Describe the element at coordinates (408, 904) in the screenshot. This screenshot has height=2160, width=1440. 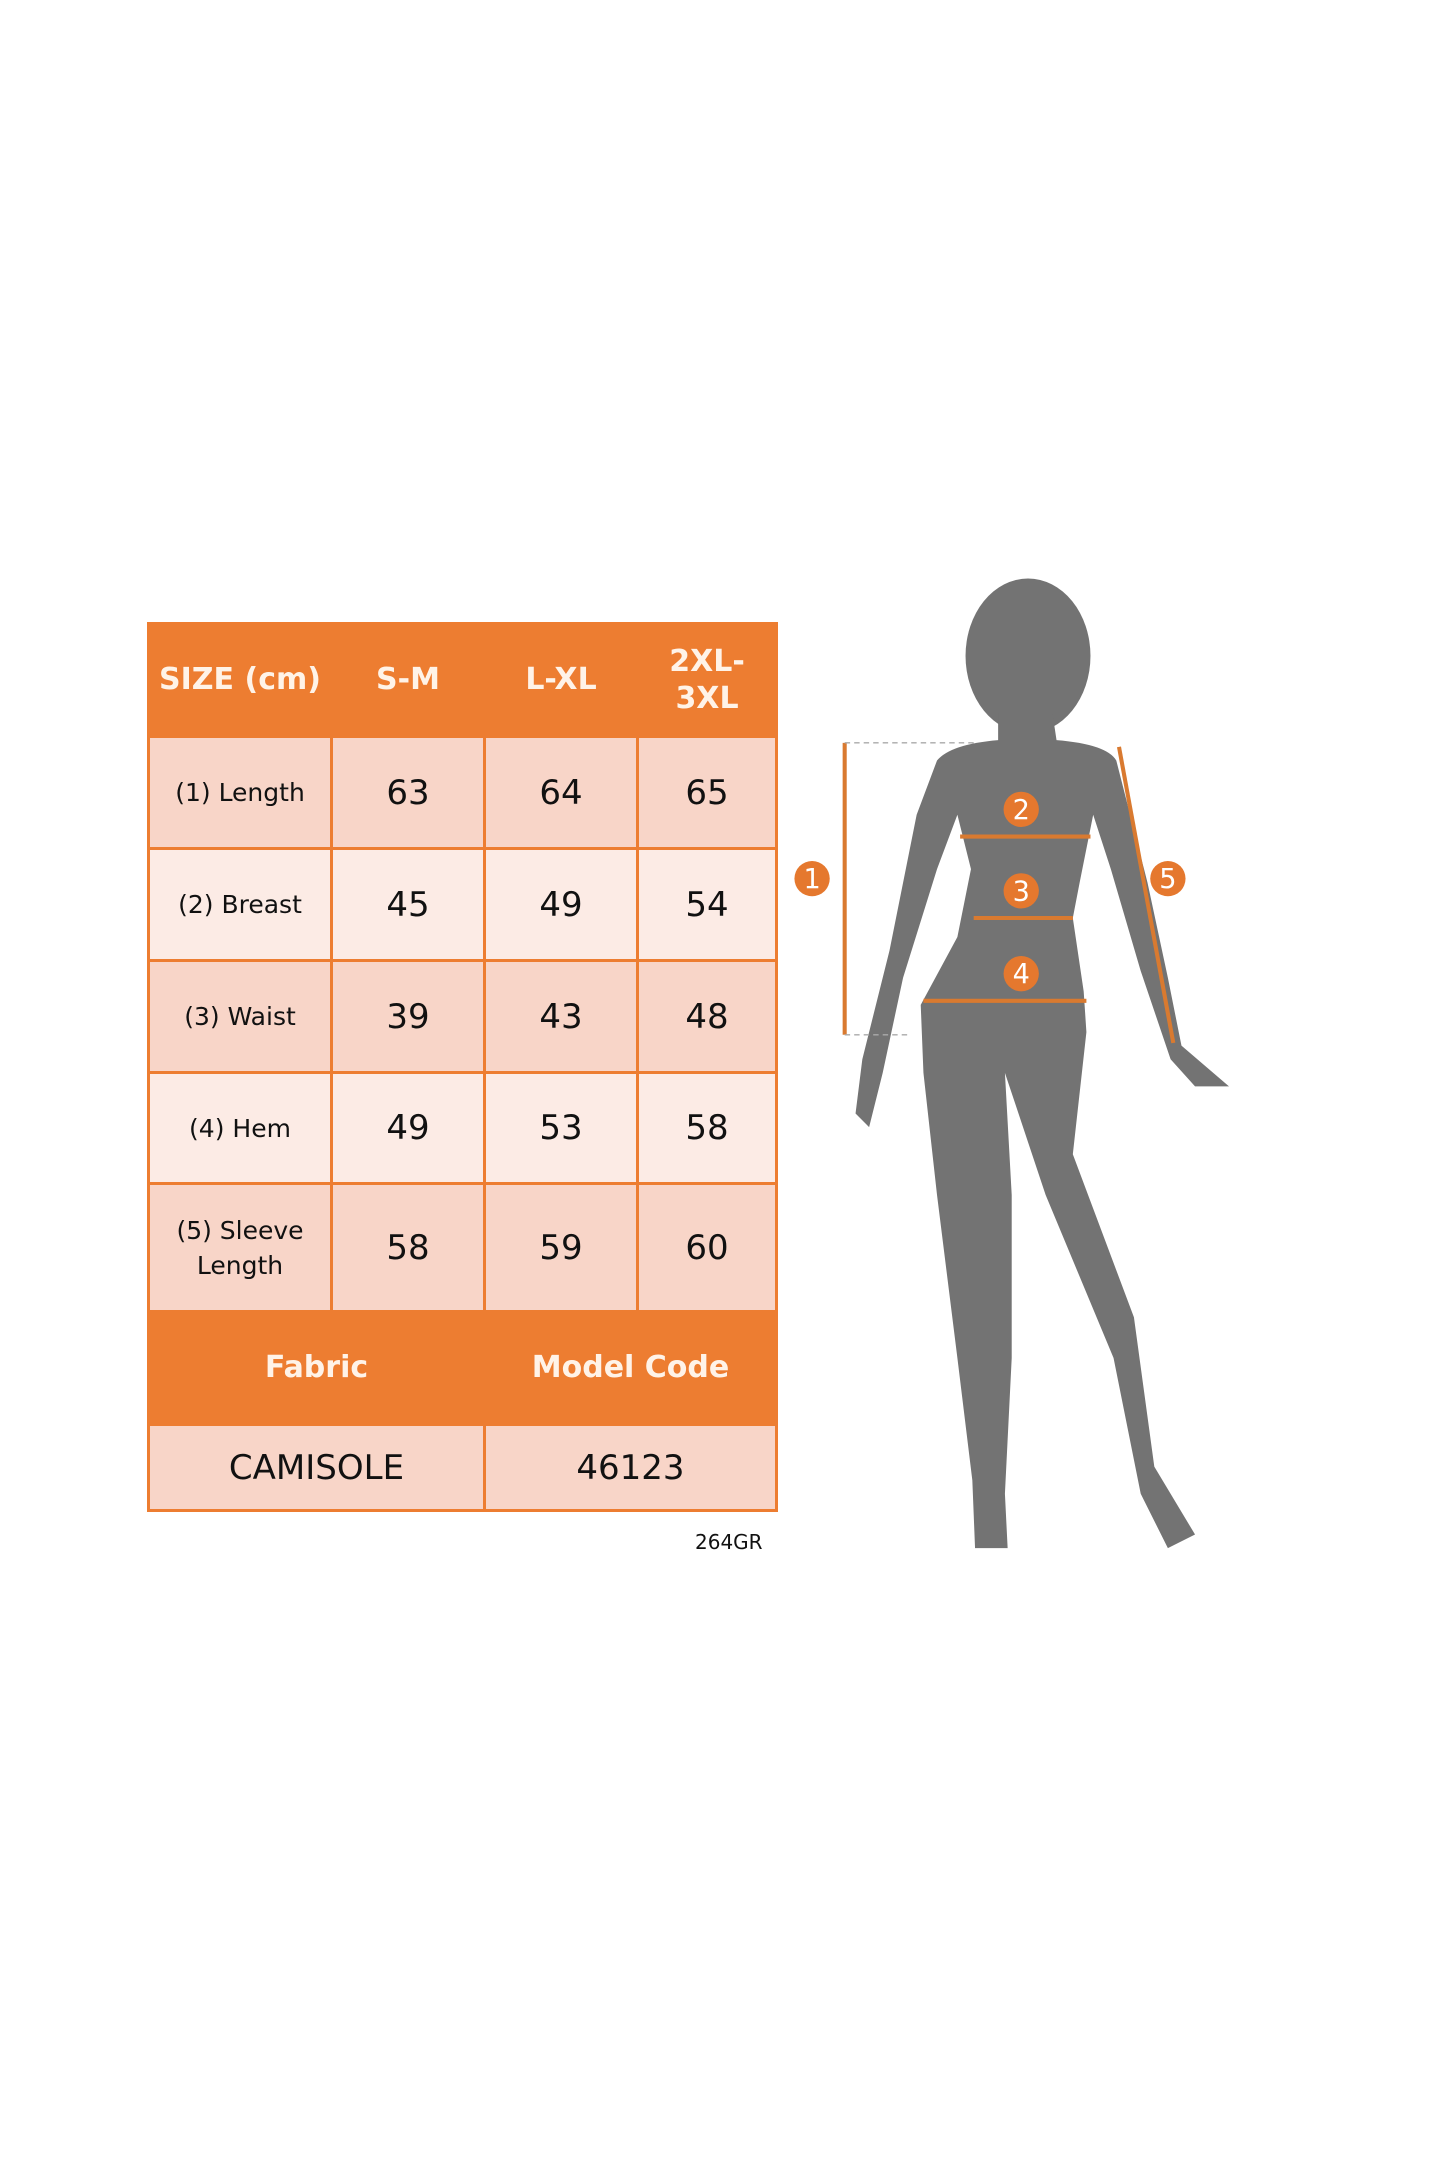
I see `cell: 45` at that location.